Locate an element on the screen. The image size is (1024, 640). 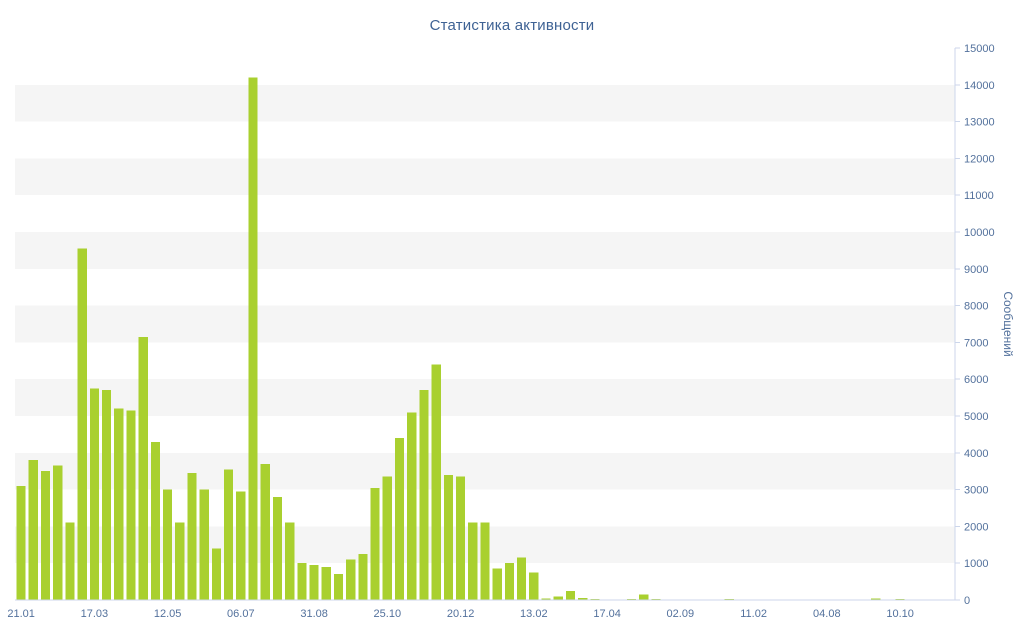
x-tick-label: 31.08 is located at coordinates (314, 614).